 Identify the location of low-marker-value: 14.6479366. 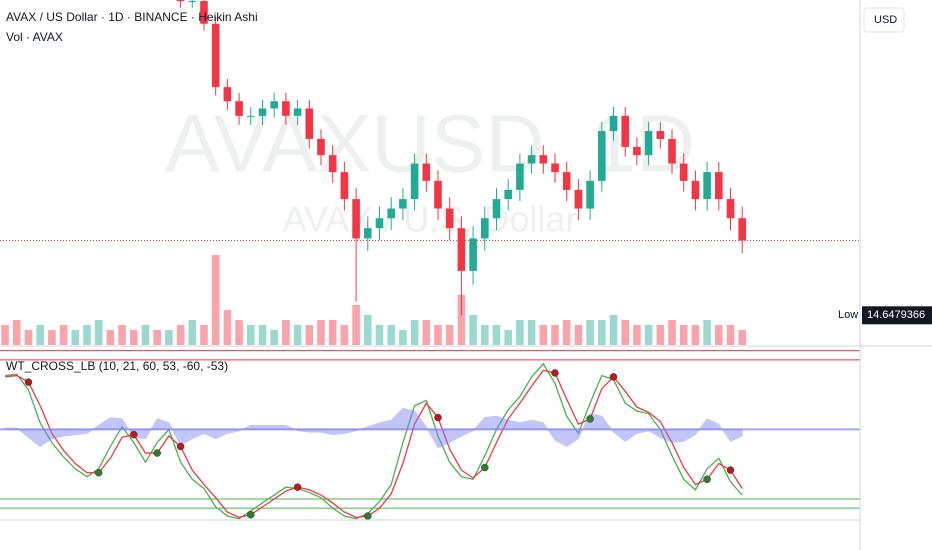
(896, 315).